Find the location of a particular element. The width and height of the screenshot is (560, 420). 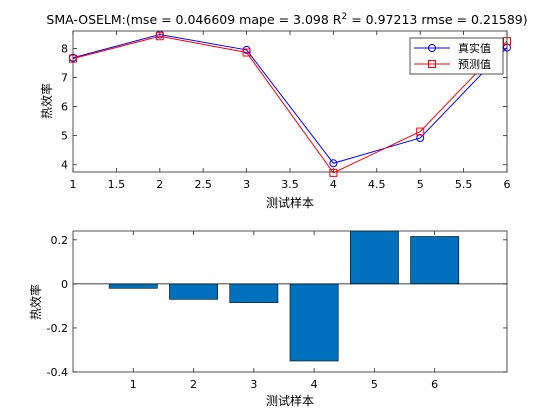

bar-xlabel: 测试样本 is located at coordinates (290, 400).